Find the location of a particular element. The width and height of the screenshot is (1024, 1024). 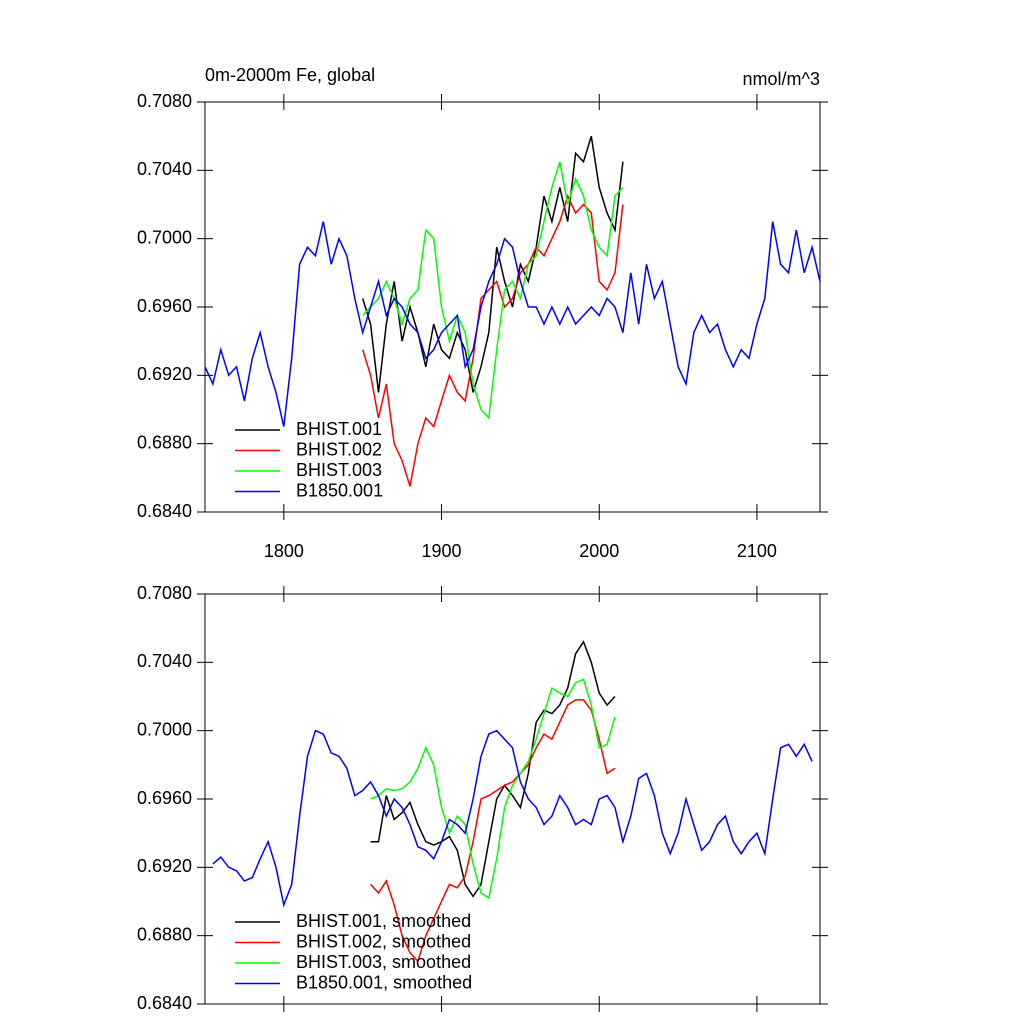

legend-label: BHIST.001 is located at coordinates (339, 429).